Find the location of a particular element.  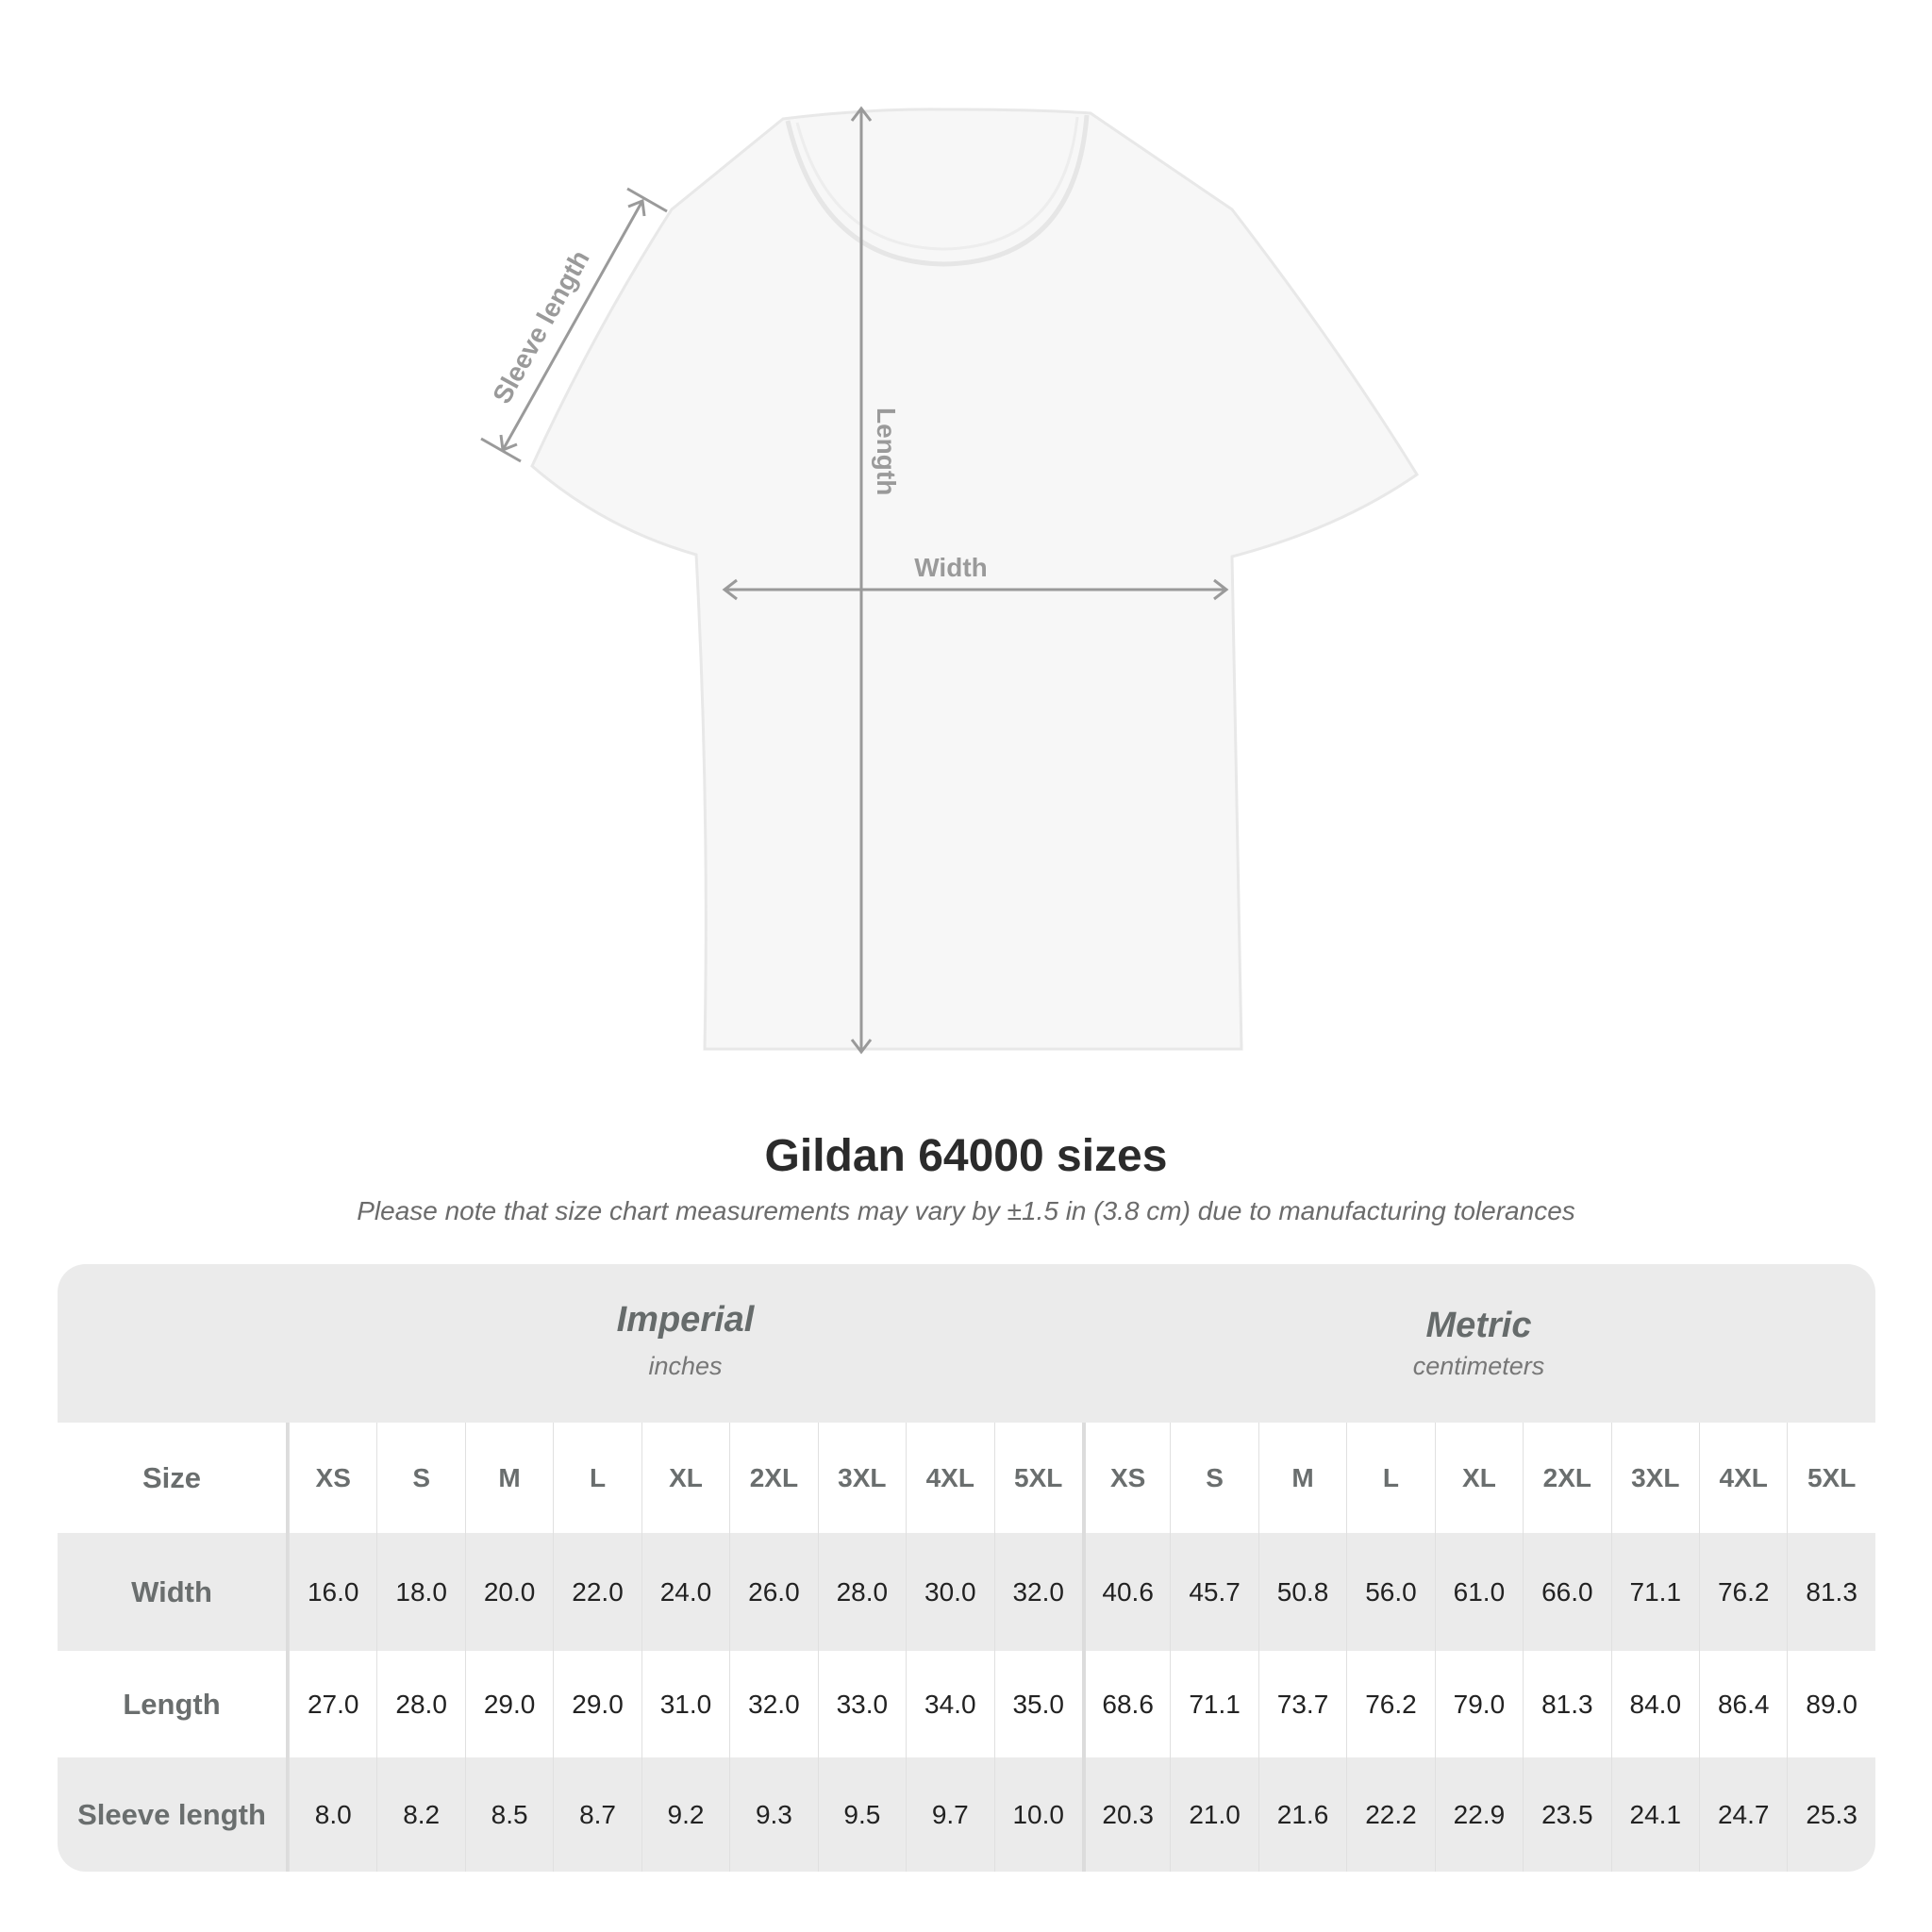

row-label: Width is located at coordinates (174, 1592).